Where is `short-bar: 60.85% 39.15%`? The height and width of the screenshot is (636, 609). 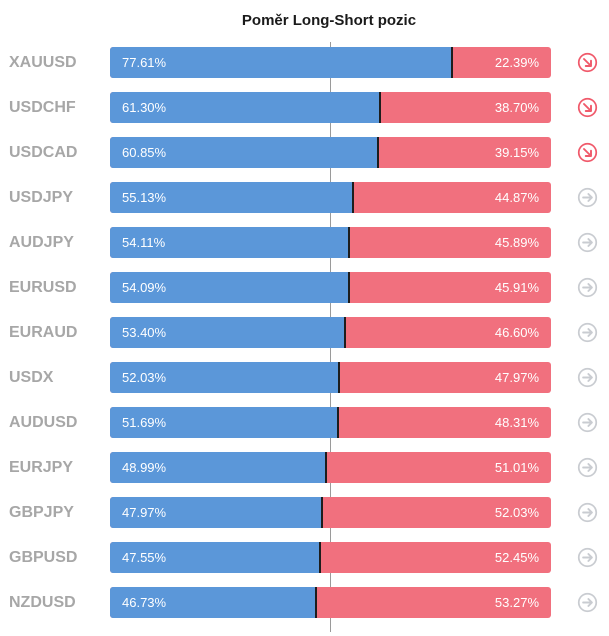
short-bar: 60.85% 39.15% is located at coordinates (330, 152).